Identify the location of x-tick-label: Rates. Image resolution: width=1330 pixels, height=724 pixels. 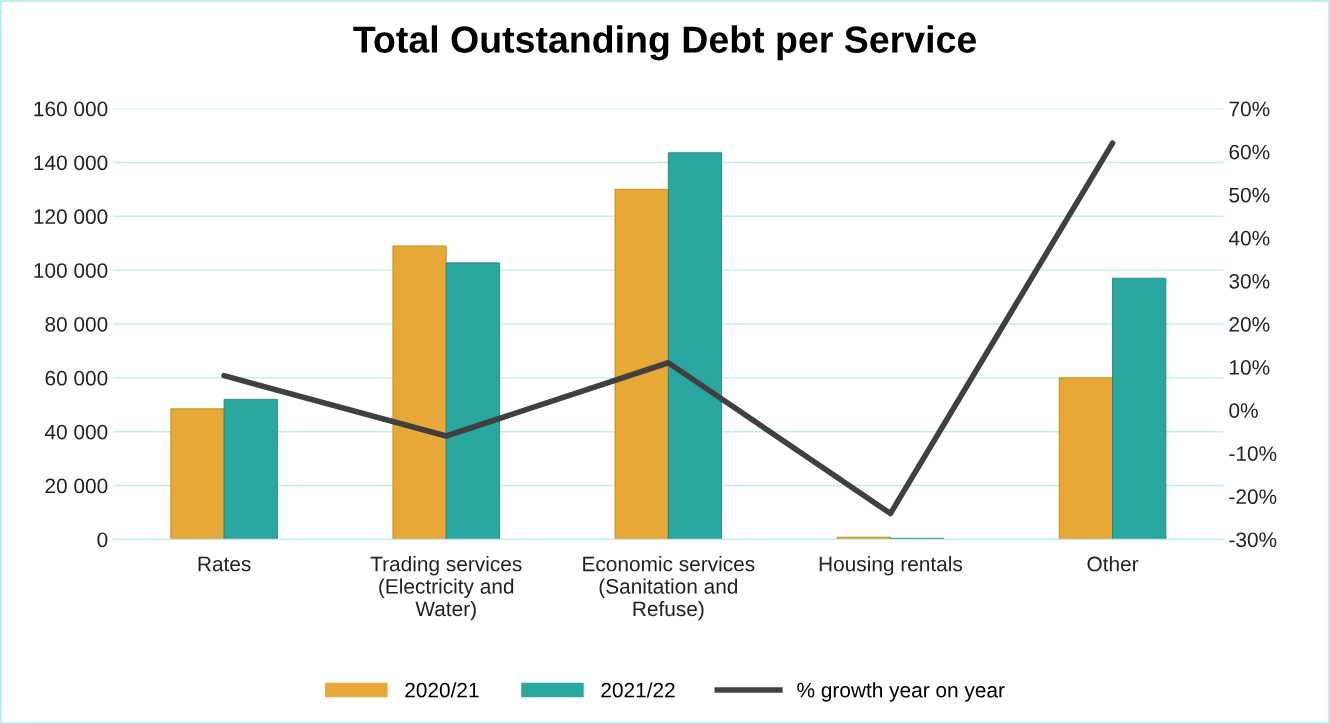
(224, 564).